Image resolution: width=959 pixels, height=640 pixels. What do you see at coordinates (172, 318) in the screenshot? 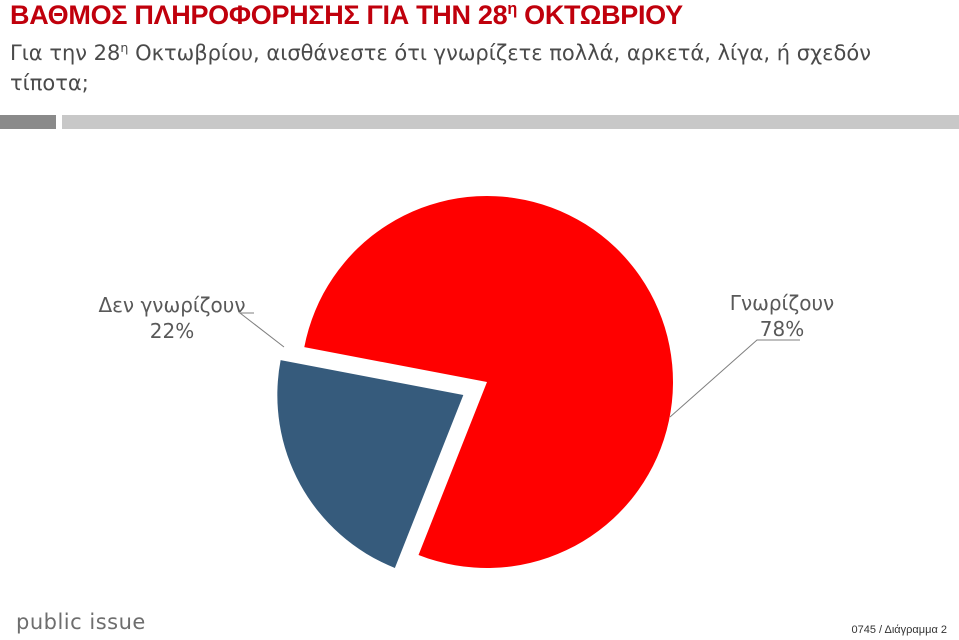
I see `label-den-gnorizoun: Δεν γνωρίζουν 22%` at bounding box center [172, 318].